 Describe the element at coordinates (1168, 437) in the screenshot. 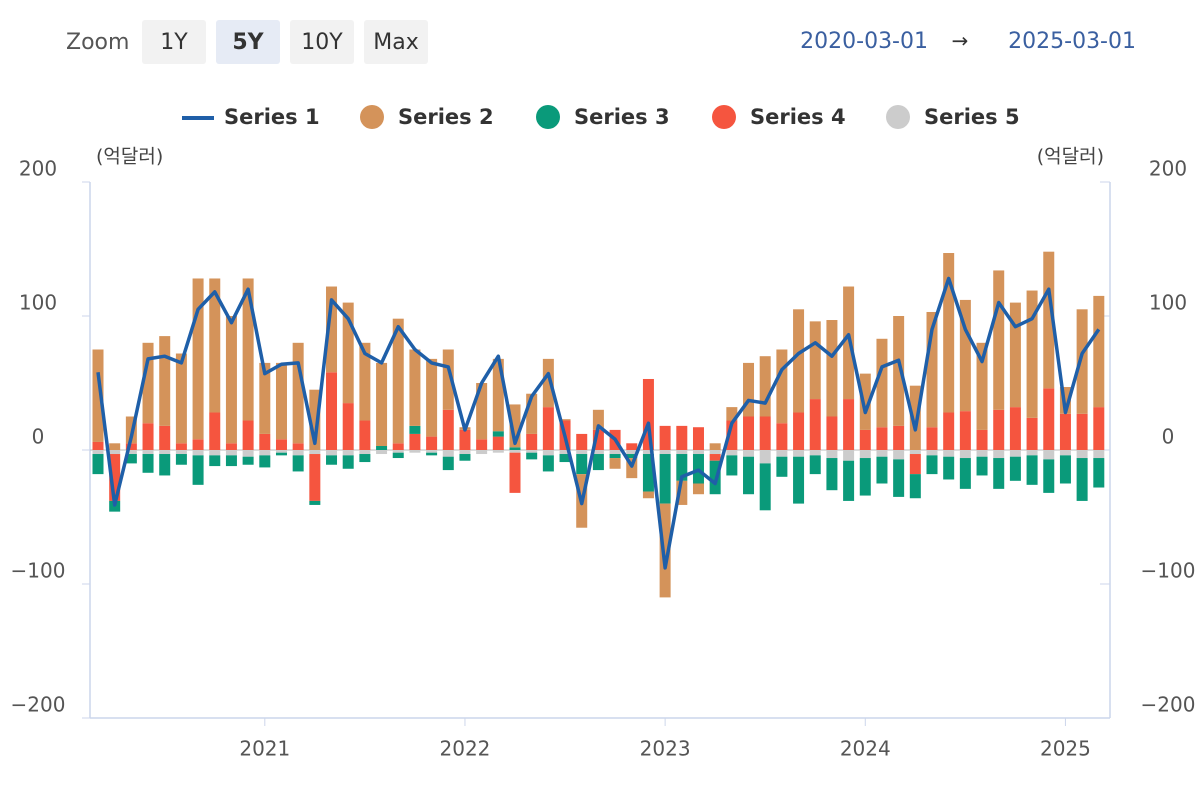

I see `y2-tick-label: 0` at that location.